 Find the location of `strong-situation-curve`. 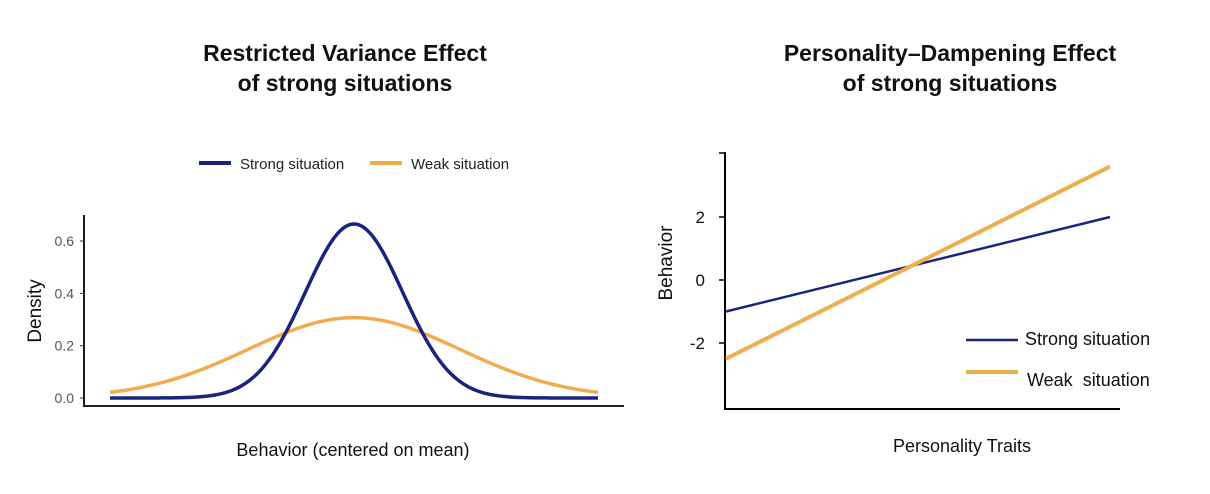

strong-situation-curve is located at coordinates (354, 311).